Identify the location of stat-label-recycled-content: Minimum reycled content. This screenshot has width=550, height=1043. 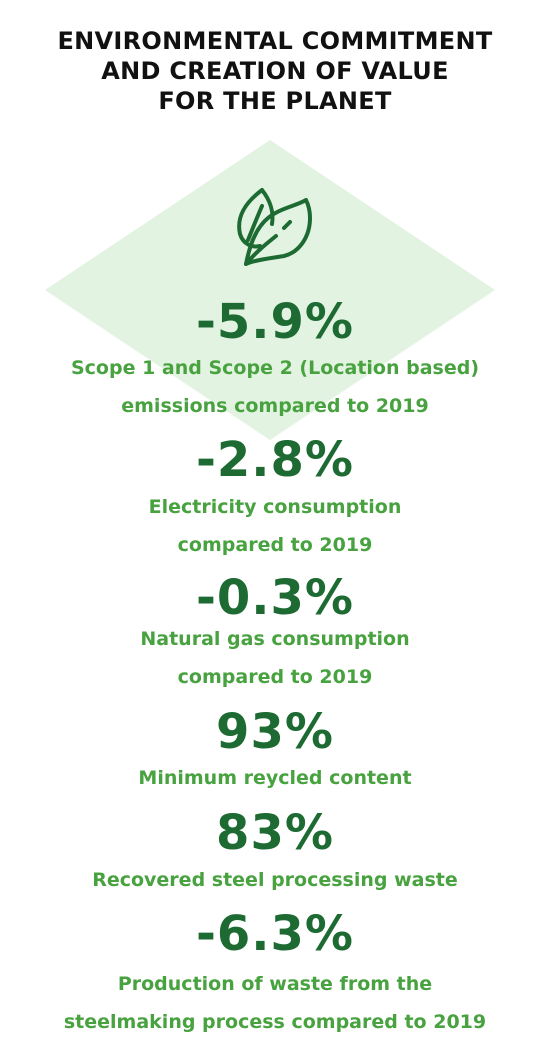
(275, 778).